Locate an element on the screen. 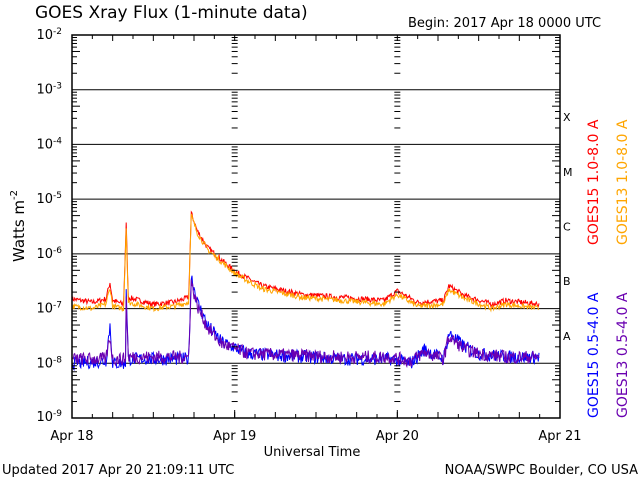 The height and width of the screenshot is (480, 640). legend-entry: GOES13 1.0-8.0 A is located at coordinates (623, 182).